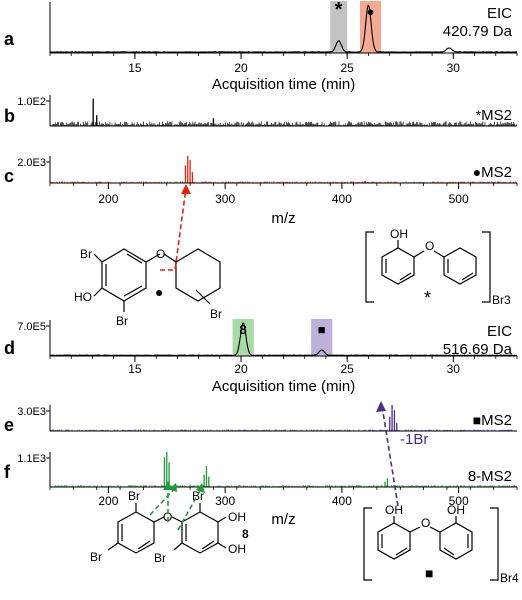 Image resolution: width=522 pixels, height=600 pixels. Describe the element at coordinates (414, 439) in the screenshot. I see `neutral-loss-label: -1Br` at that location.